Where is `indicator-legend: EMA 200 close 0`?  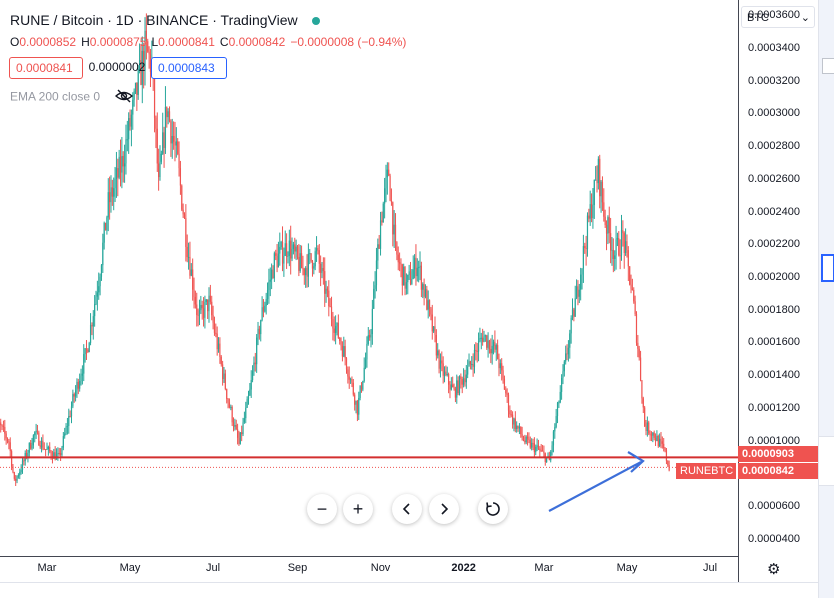
indicator-legend: EMA 200 close 0 is located at coordinates (72, 97).